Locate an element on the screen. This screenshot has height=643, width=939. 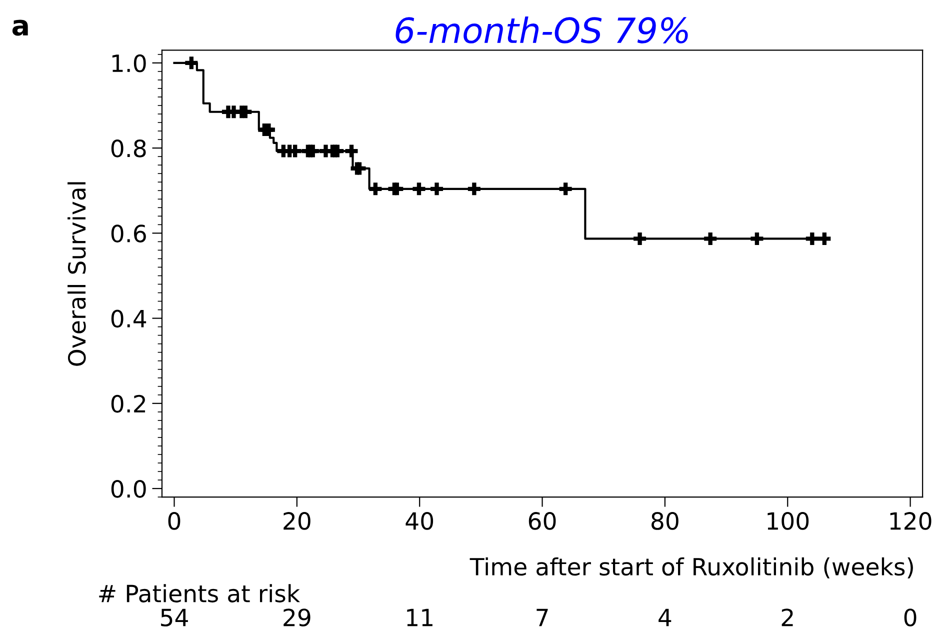
y-tick-label: 0.8 is located at coordinates (128, 148).